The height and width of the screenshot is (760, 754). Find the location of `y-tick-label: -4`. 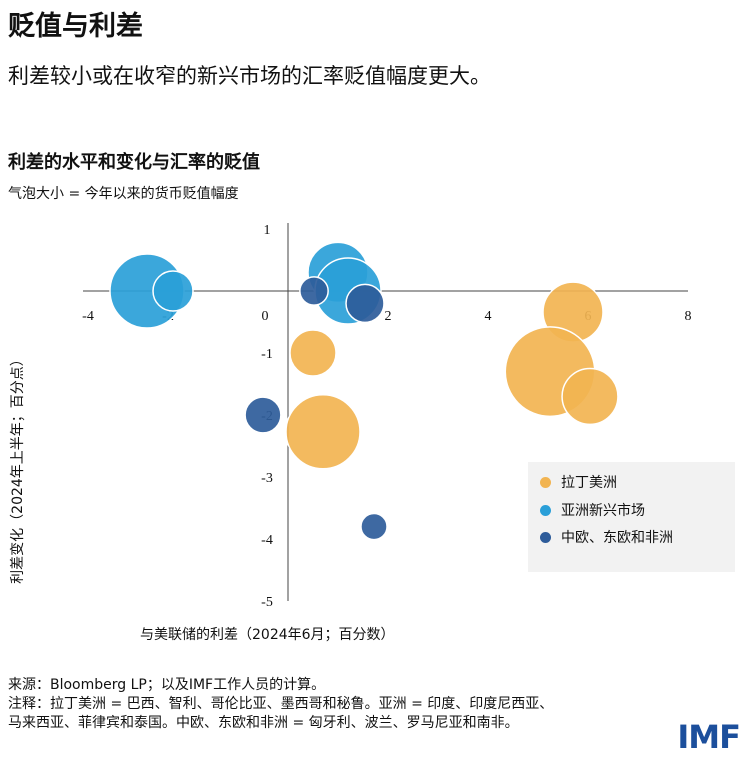

y-tick-label: -4 is located at coordinates (267, 540).